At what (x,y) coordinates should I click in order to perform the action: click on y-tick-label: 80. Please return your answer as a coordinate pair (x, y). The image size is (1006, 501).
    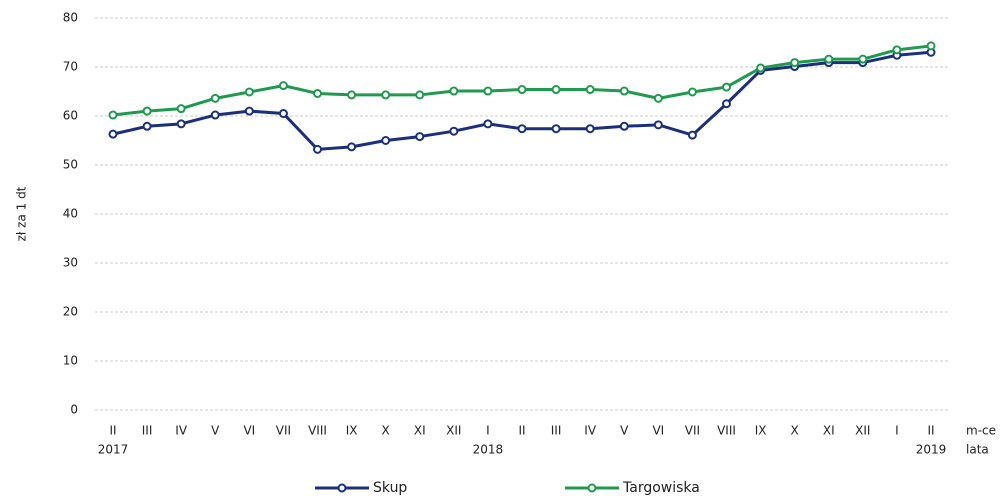
    Looking at the image, I should click on (70, 18).